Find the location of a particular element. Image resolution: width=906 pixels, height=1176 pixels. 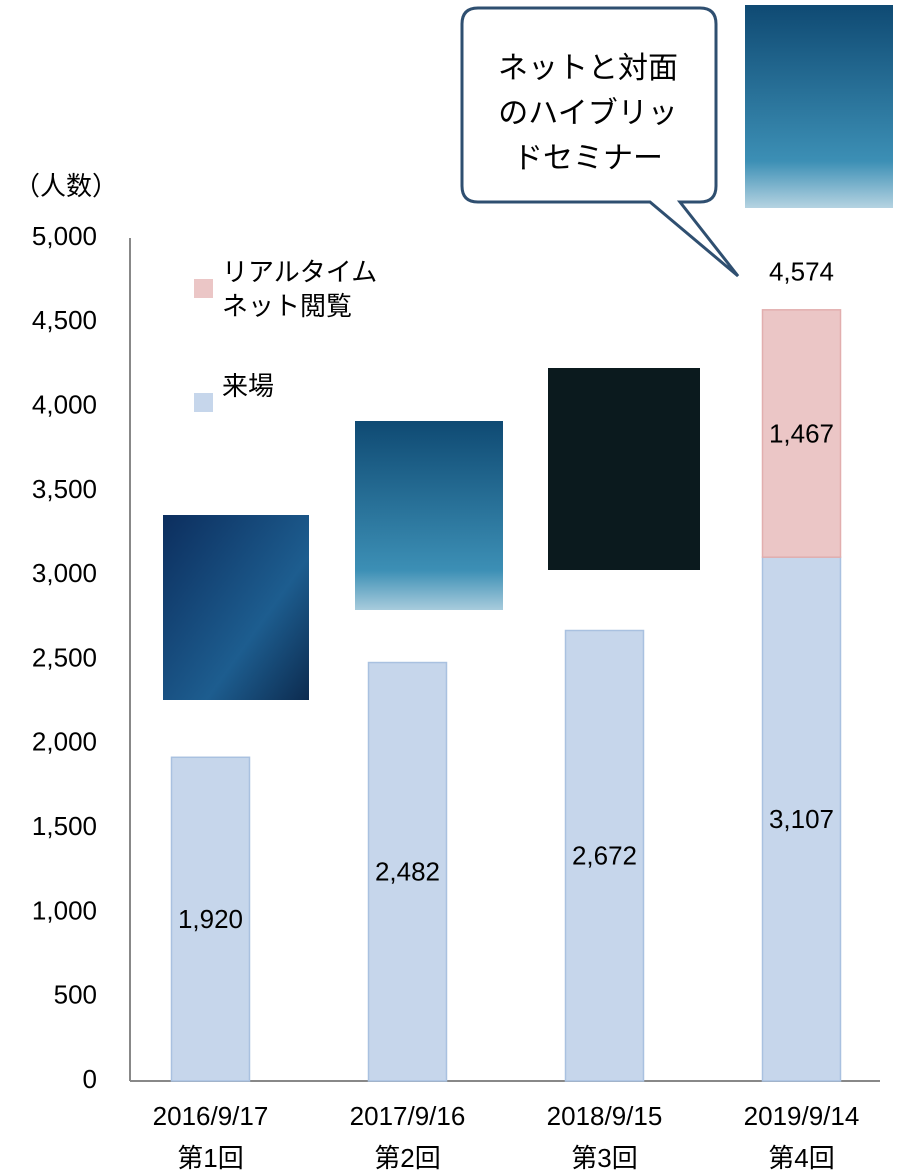

poster-2017 is located at coordinates (429, 527).